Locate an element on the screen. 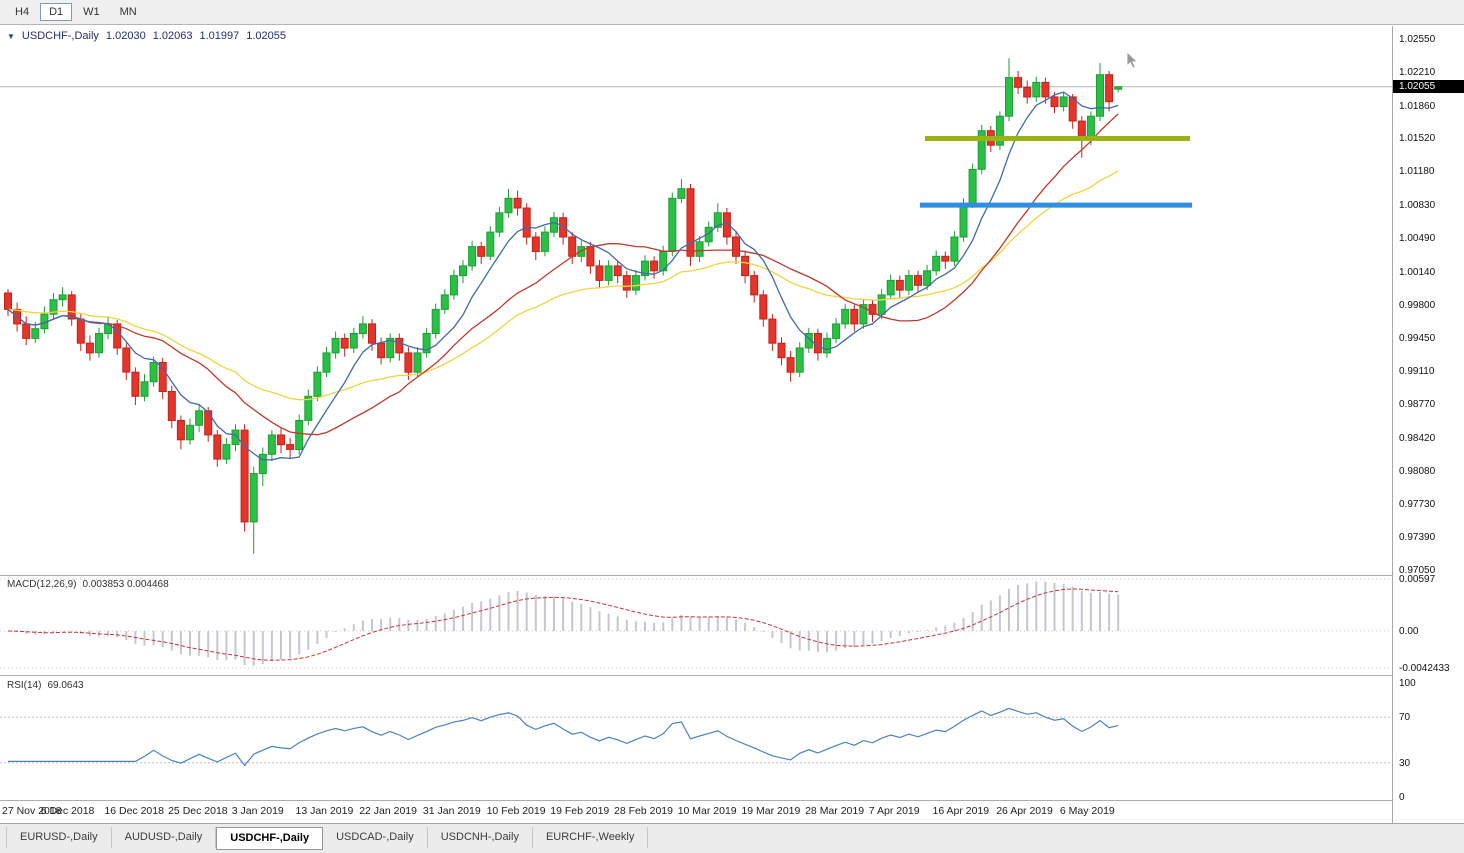 The width and height of the screenshot is (1464, 853). date-label: 13 Jan 2019 is located at coordinates (324, 811).